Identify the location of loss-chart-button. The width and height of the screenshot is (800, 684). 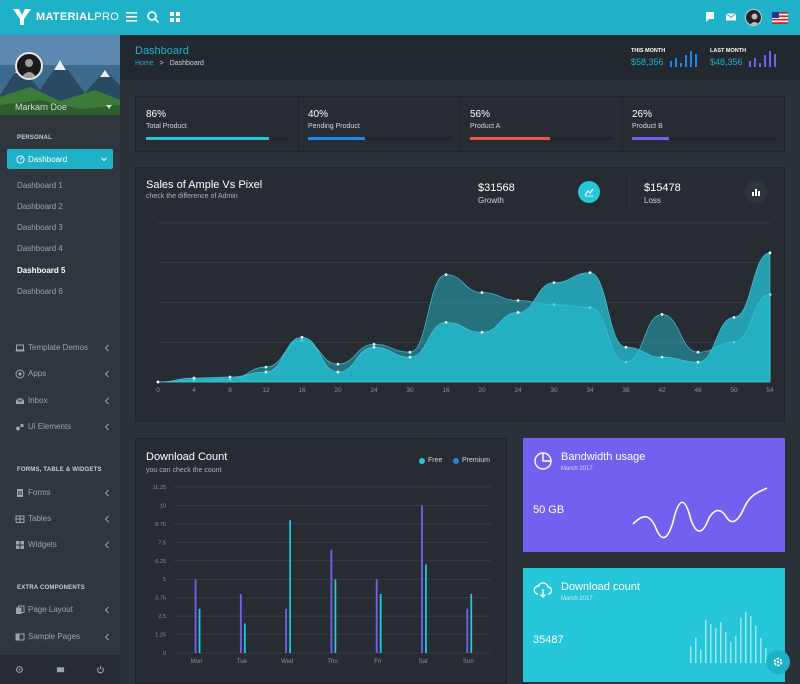
(756, 192).